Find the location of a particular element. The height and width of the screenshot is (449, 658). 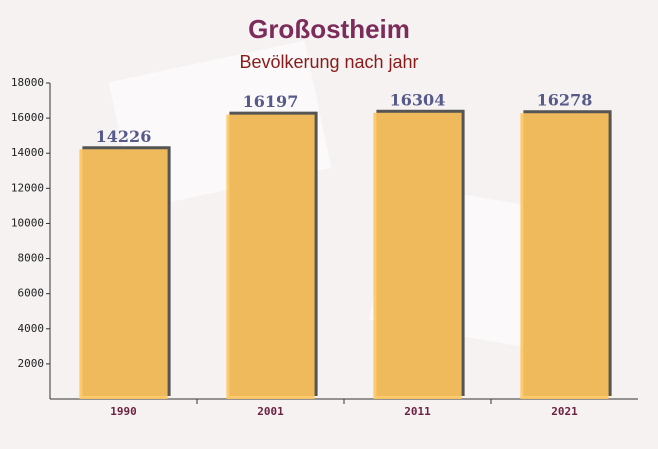

x-tick-label: 2011 is located at coordinates (417, 411).